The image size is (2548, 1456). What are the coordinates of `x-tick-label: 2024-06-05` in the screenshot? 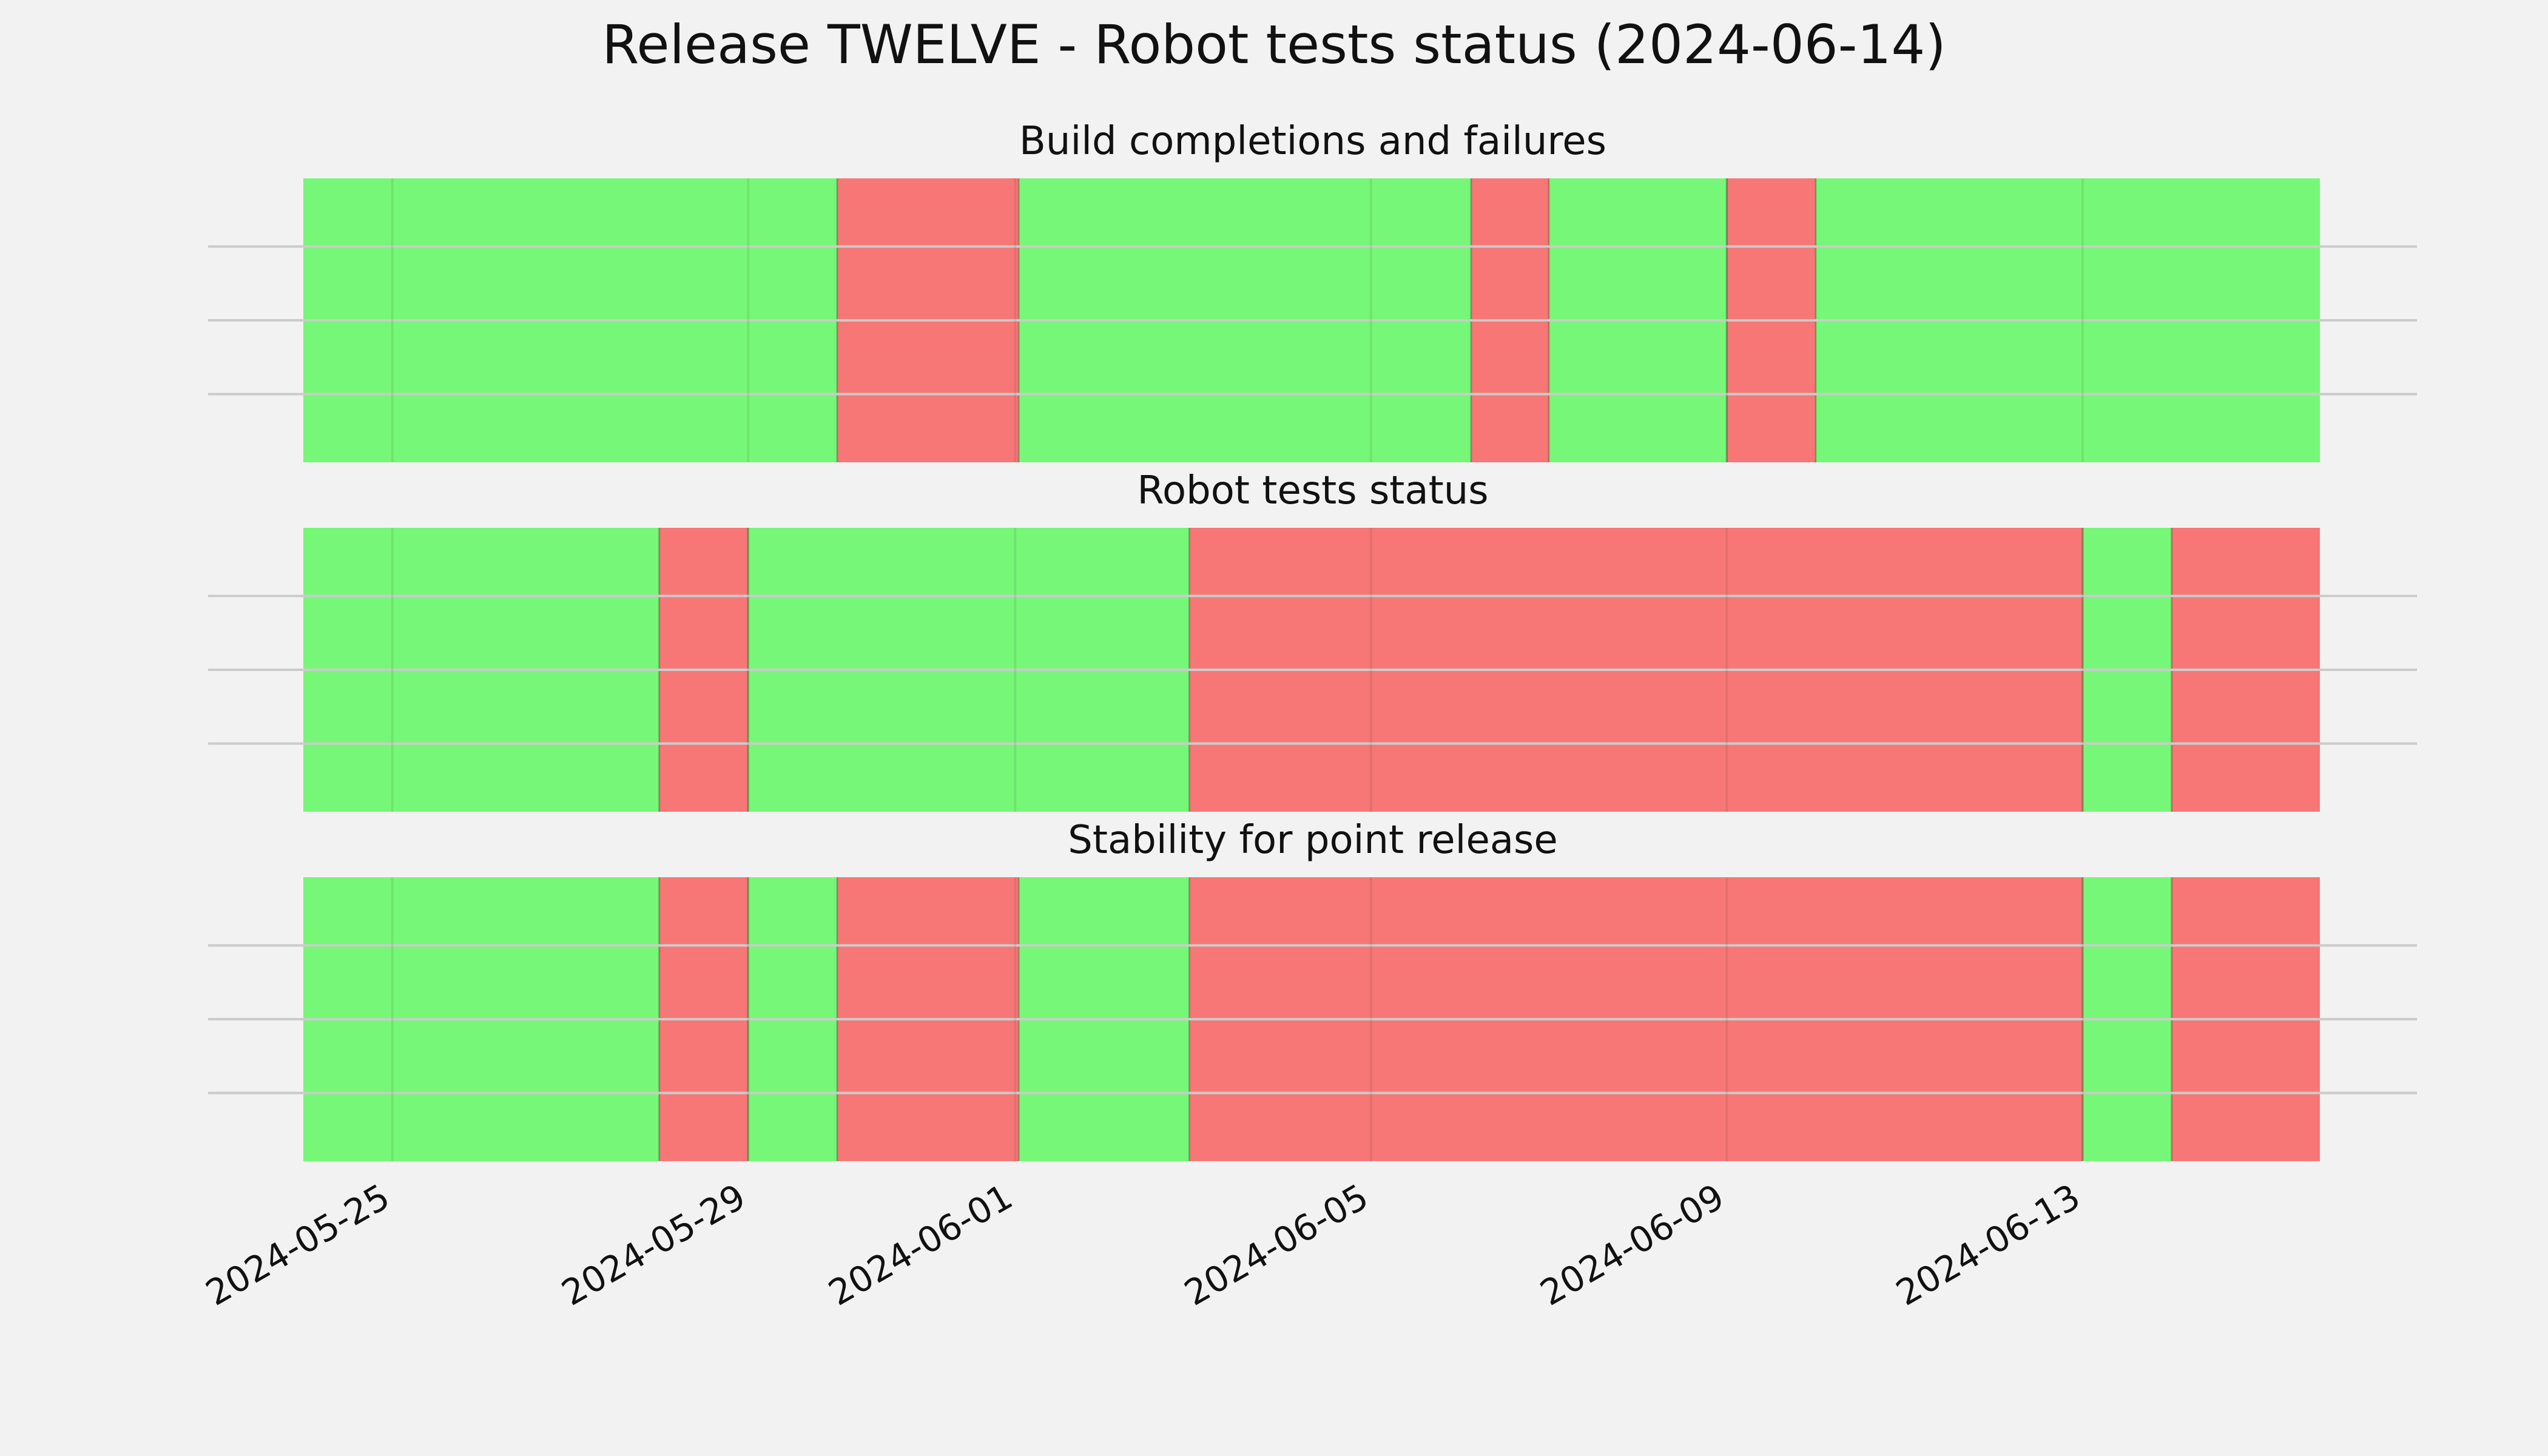 It's located at (1276, 1244).